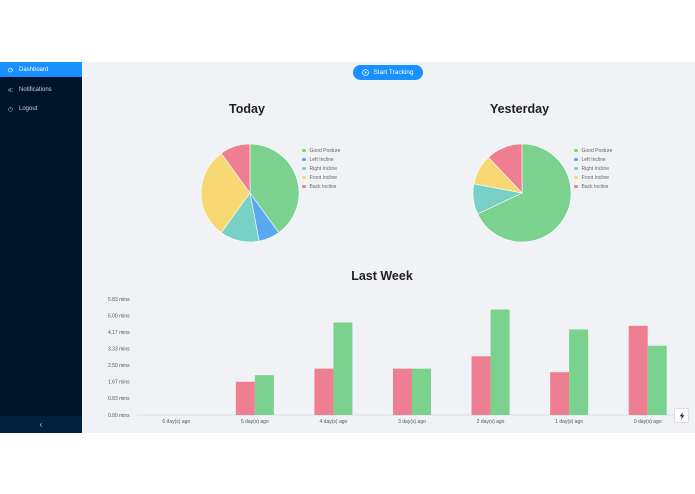 Image resolution: width=695 pixels, height=494 pixels. I want to click on x-tick-label: 6 day(s) ago, so click(176, 422).